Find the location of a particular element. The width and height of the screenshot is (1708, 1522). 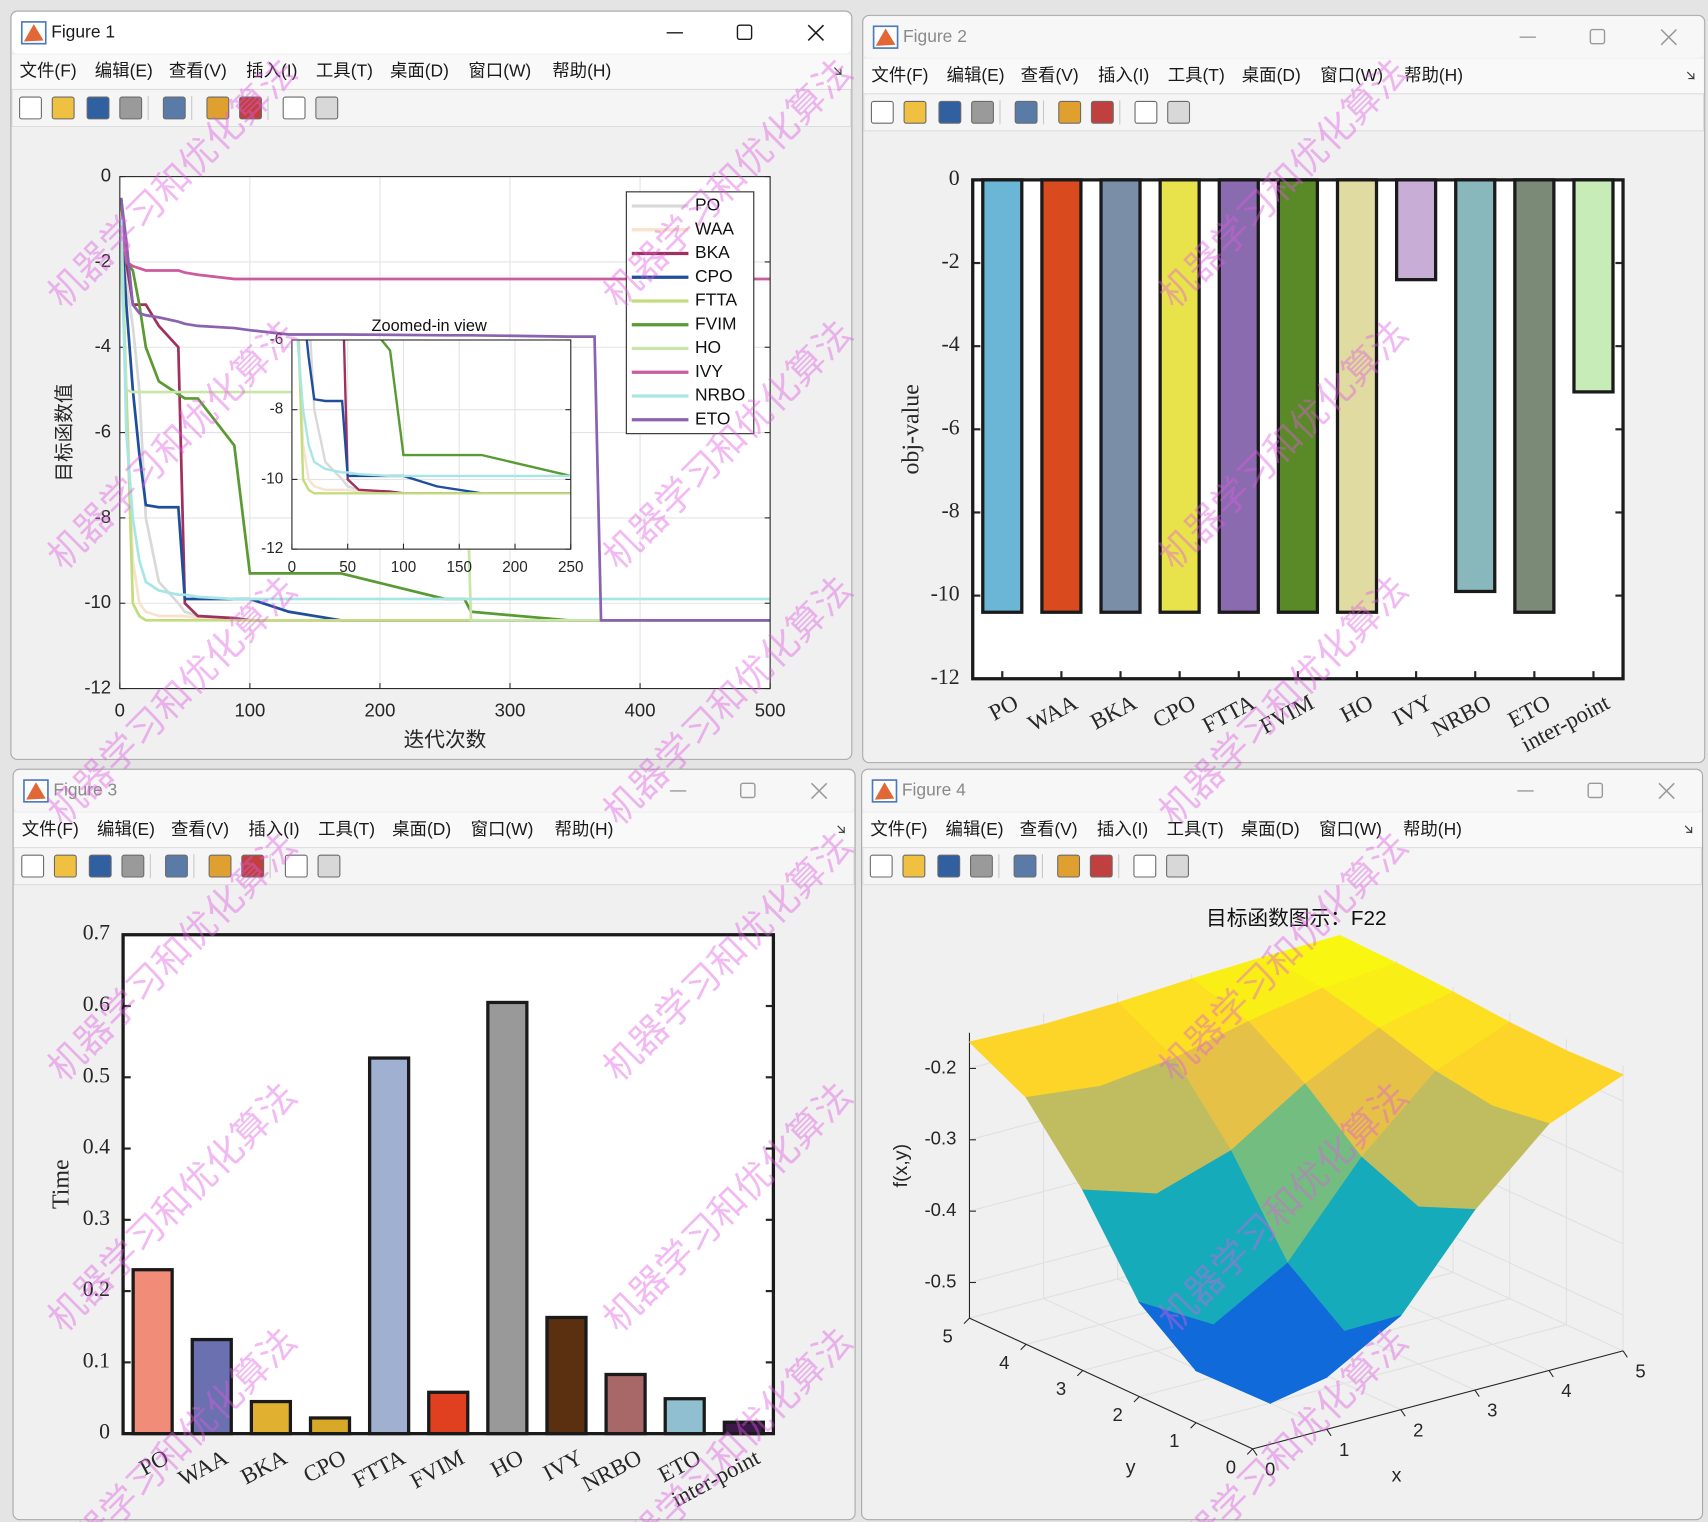

axes-frame is located at coordinates (1298, 429).